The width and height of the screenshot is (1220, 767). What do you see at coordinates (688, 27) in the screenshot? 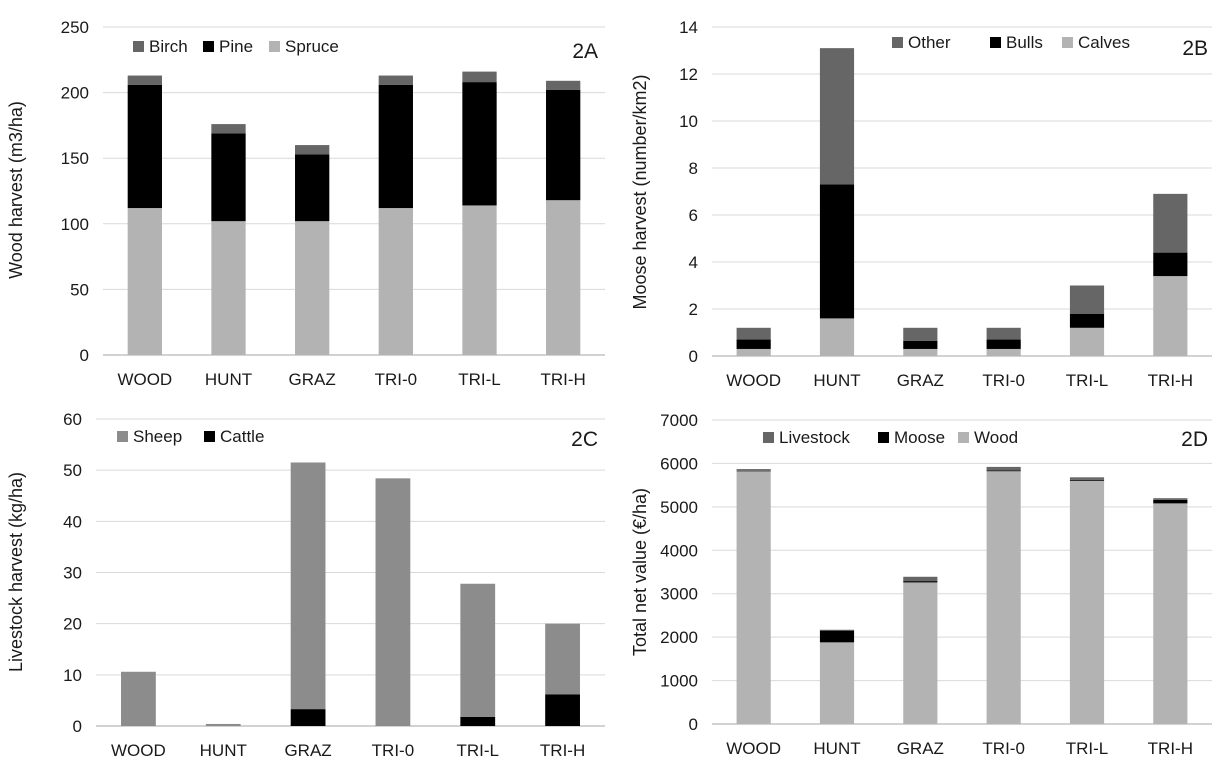
I see `y-tick-label: 14` at bounding box center [688, 27].